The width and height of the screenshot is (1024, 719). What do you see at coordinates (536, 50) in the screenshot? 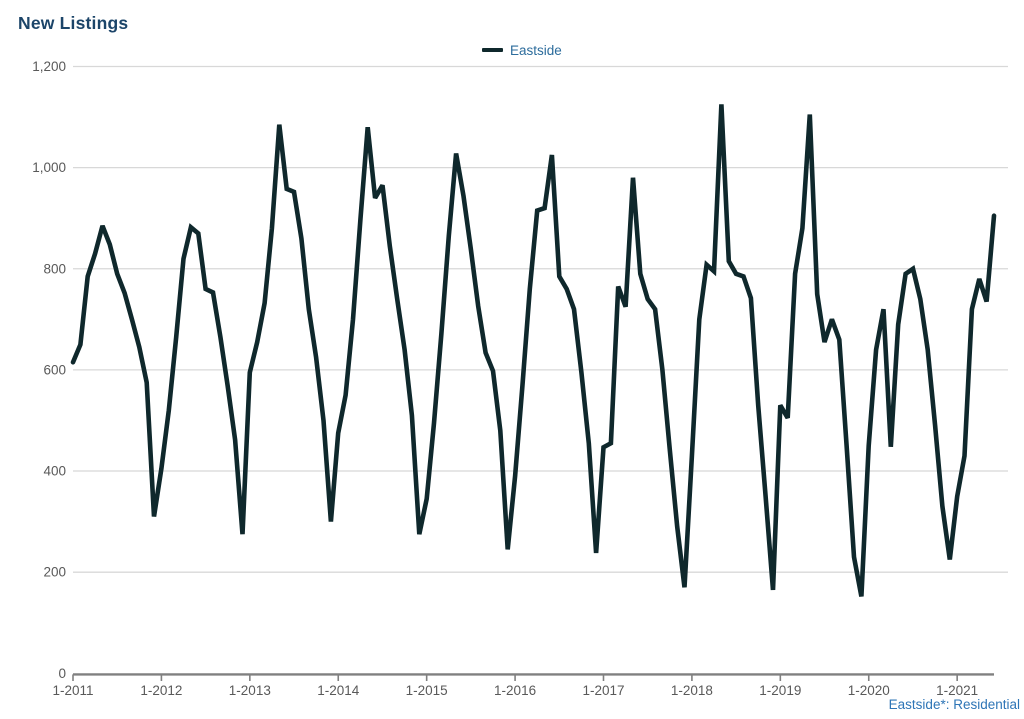
I see `legend-label: Eastside` at bounding box center [536, 50].